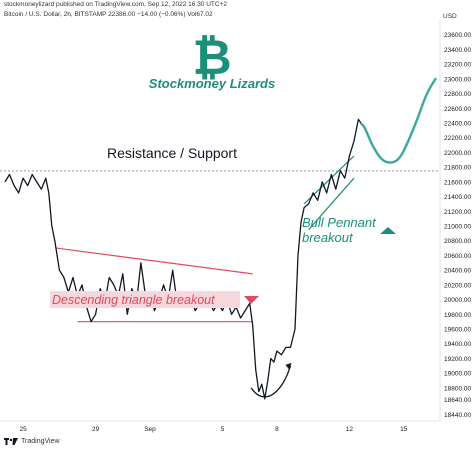 Image resolution: width=474 pixels, height=451 pixels. I want to click on y-tick-label: 19600.00, so click(457, 330).